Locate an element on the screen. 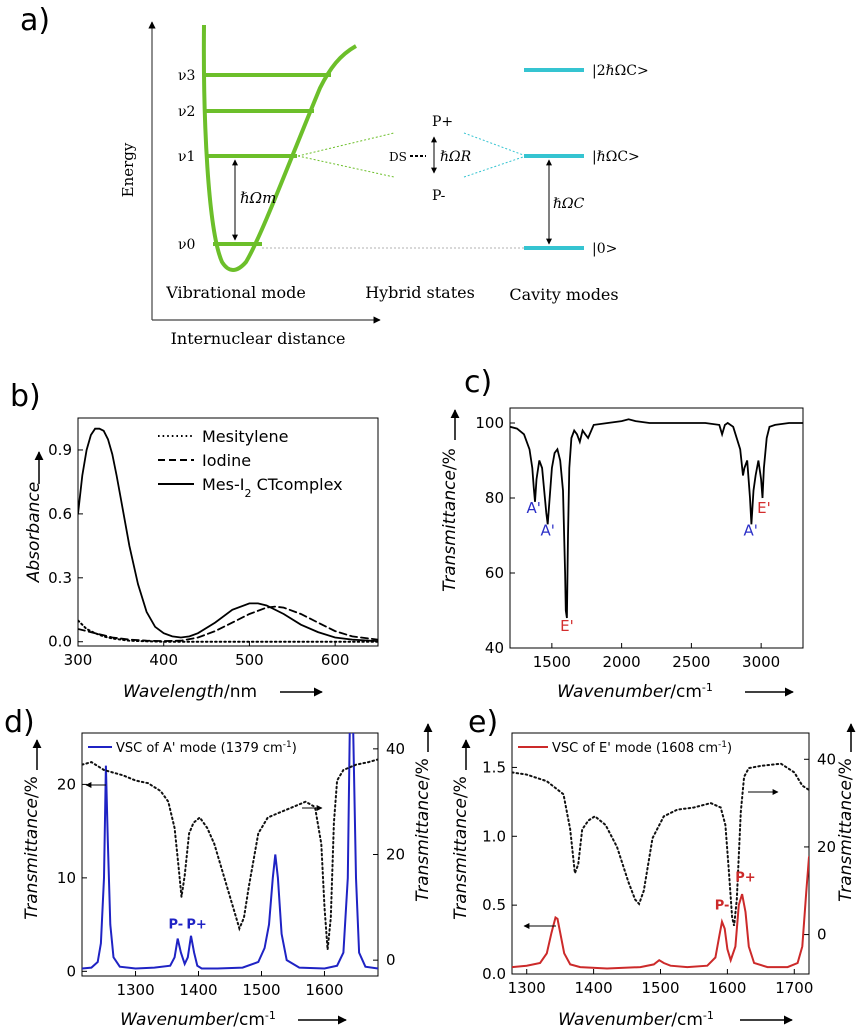 The height and width of the screenshot is (1034, 864). y-tick-label: 0 is located at coordinates (71, 971).